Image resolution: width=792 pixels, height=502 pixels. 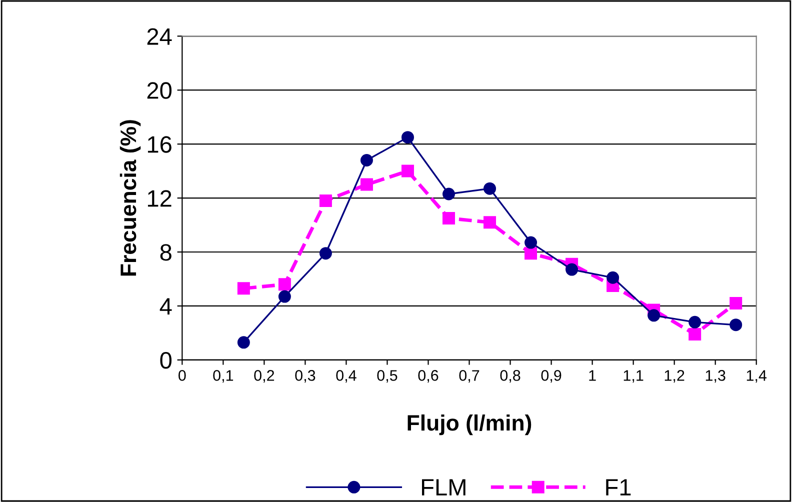 What do you see at coordinates (346, 376) in the screenshot?
I see `x-tick-label: 0,4` at bounding box center [346, 376].